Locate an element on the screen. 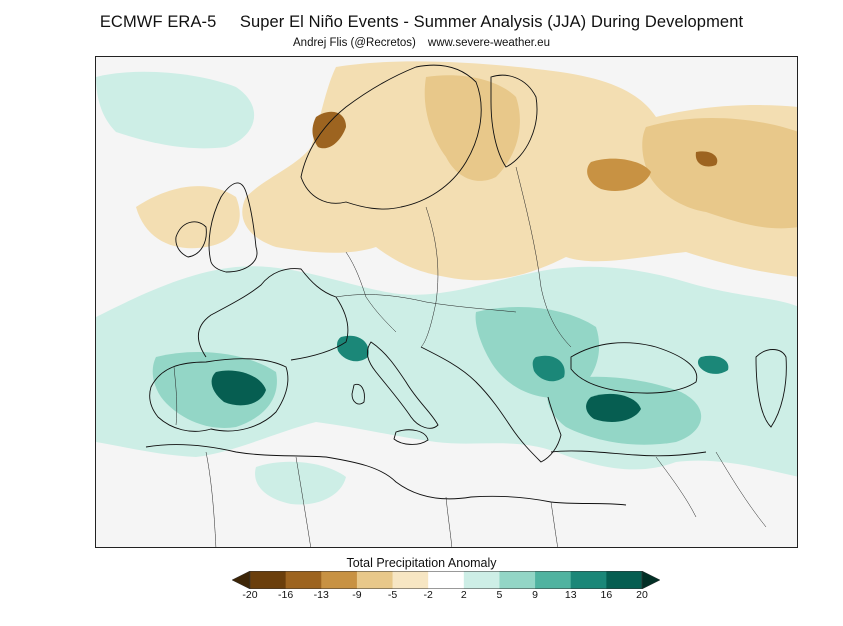  colorbar-tick-label: 5 is located at coordinates (499, 595).